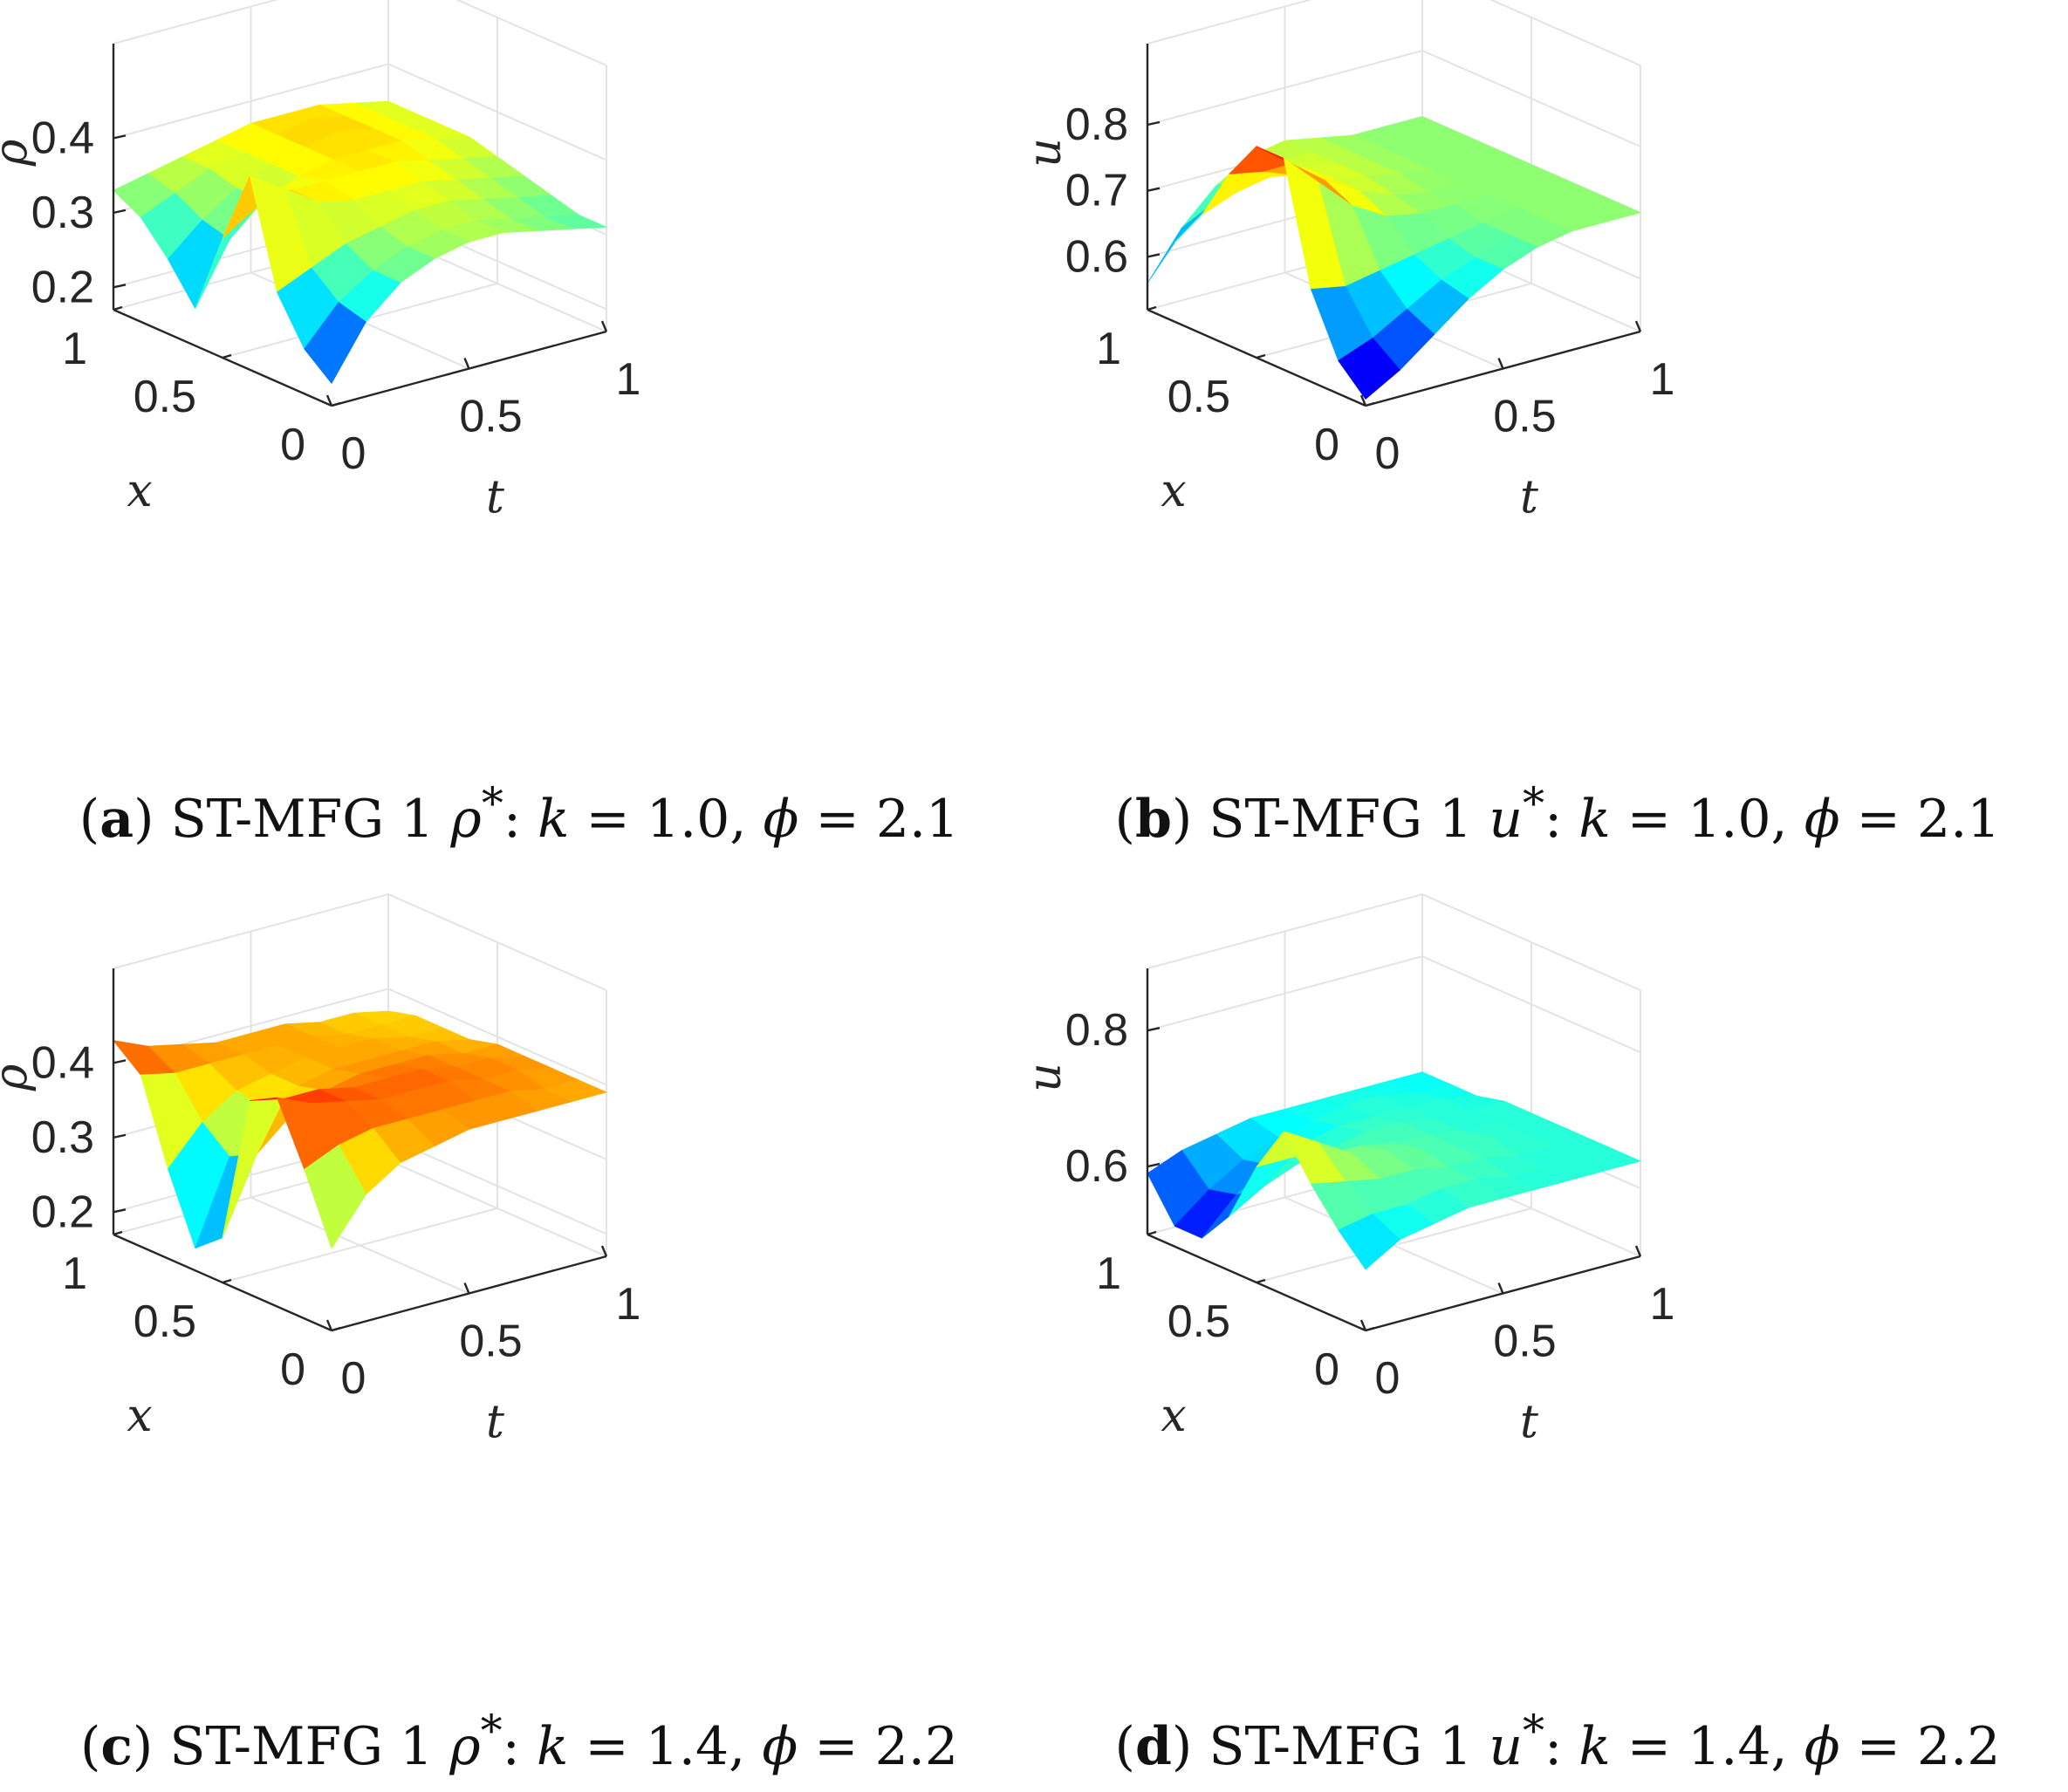 This screenshot has width=2068, height=1792. Describe the element at coordinates (116, 819) in the screenshot. I see `caption-letter: a` at that location.